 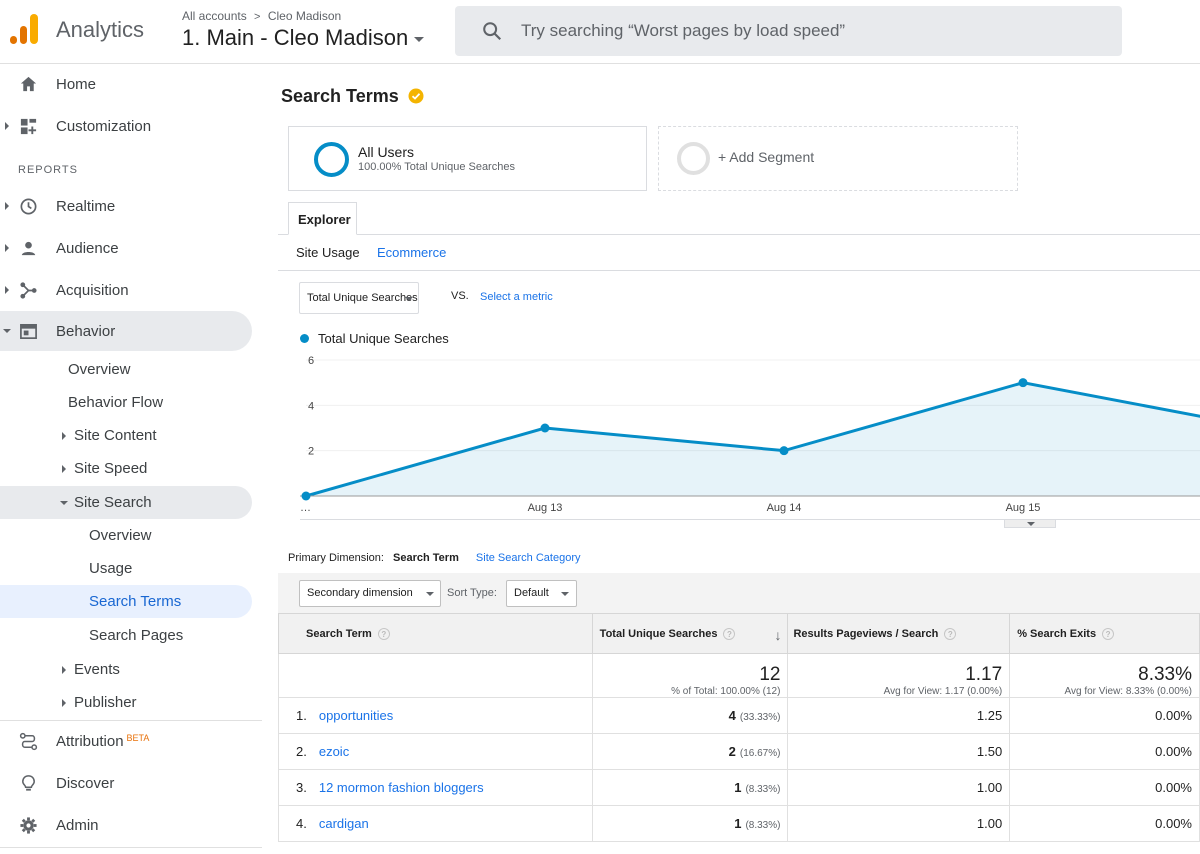 What do you see at coordinates (328, 252) in the screenshot?
I see `subtab-site-usage: Site Usage` at bounding box center [328, 252].